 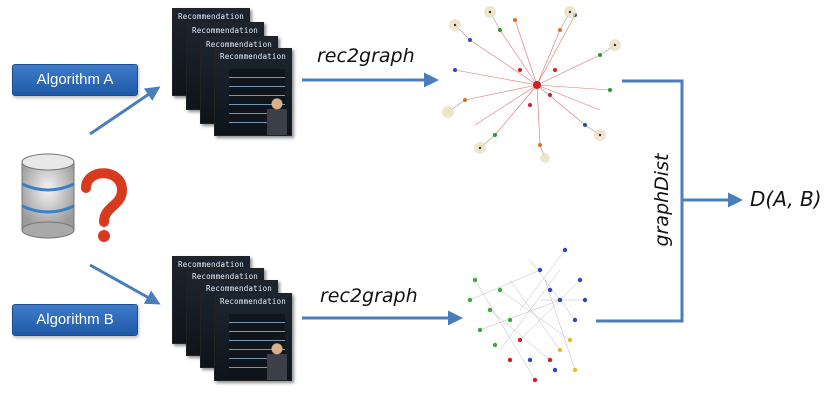 I want to click on graphdist-label: graphDist, so click(x=662, y=200).